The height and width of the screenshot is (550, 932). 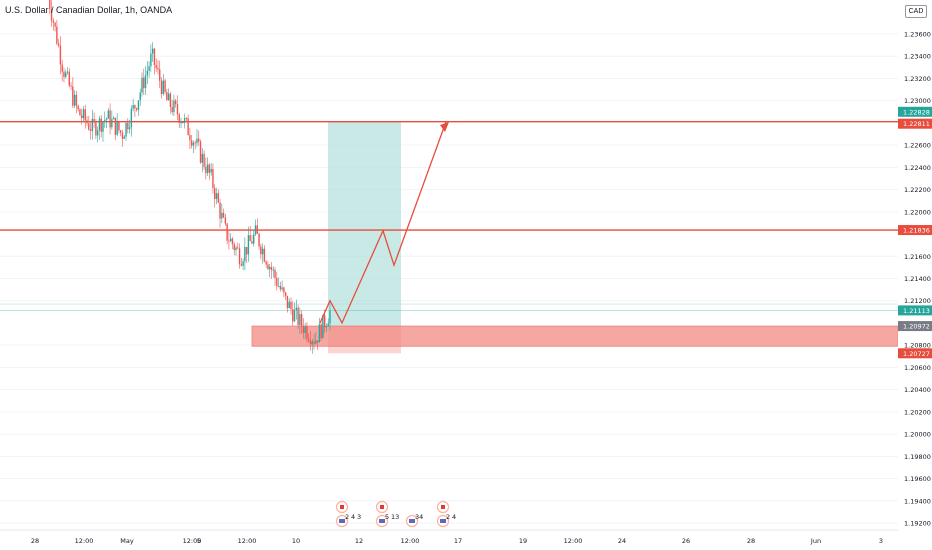 I want to click on target-zone, so click(x=364, y=224).